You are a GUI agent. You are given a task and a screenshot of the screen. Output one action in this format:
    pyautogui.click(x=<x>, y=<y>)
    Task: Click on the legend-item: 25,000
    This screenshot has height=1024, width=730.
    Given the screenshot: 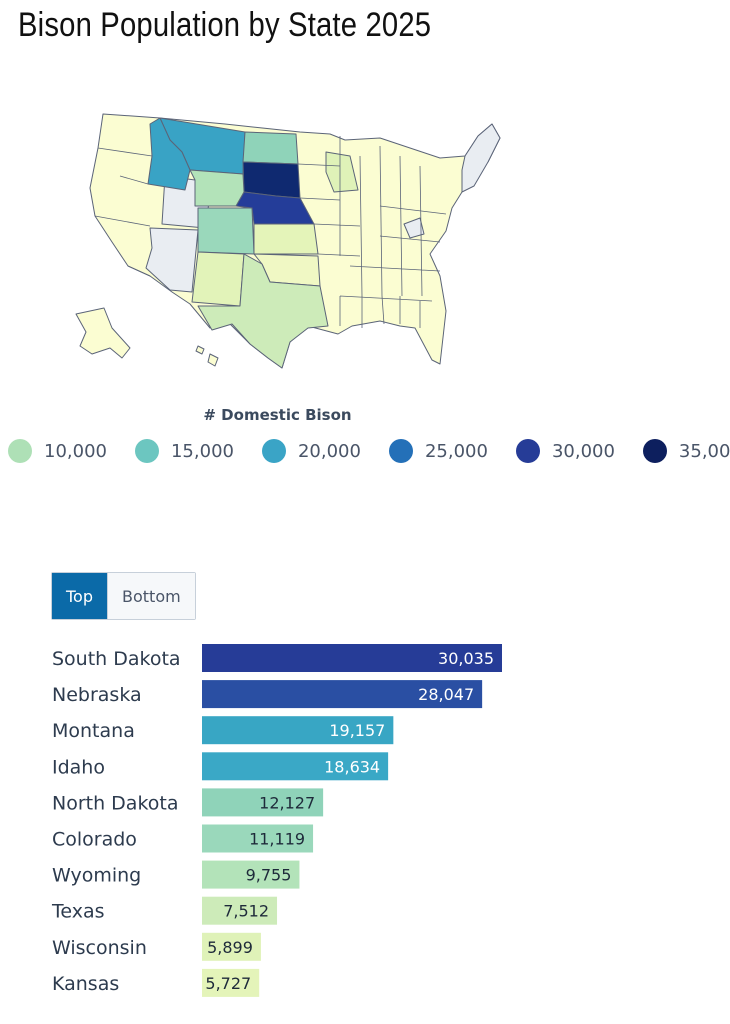 What is the action you would take?
    pyautogui.click(x=438, y=451)
    